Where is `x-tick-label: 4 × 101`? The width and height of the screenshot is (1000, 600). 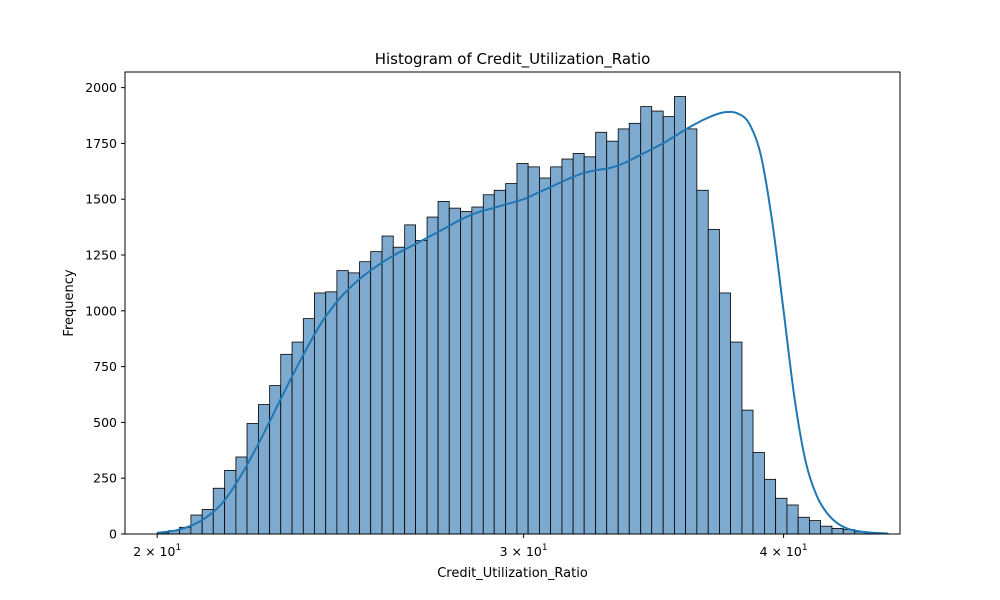 x-tick-label: 4 × 101 is located at coordinates (784, 551).